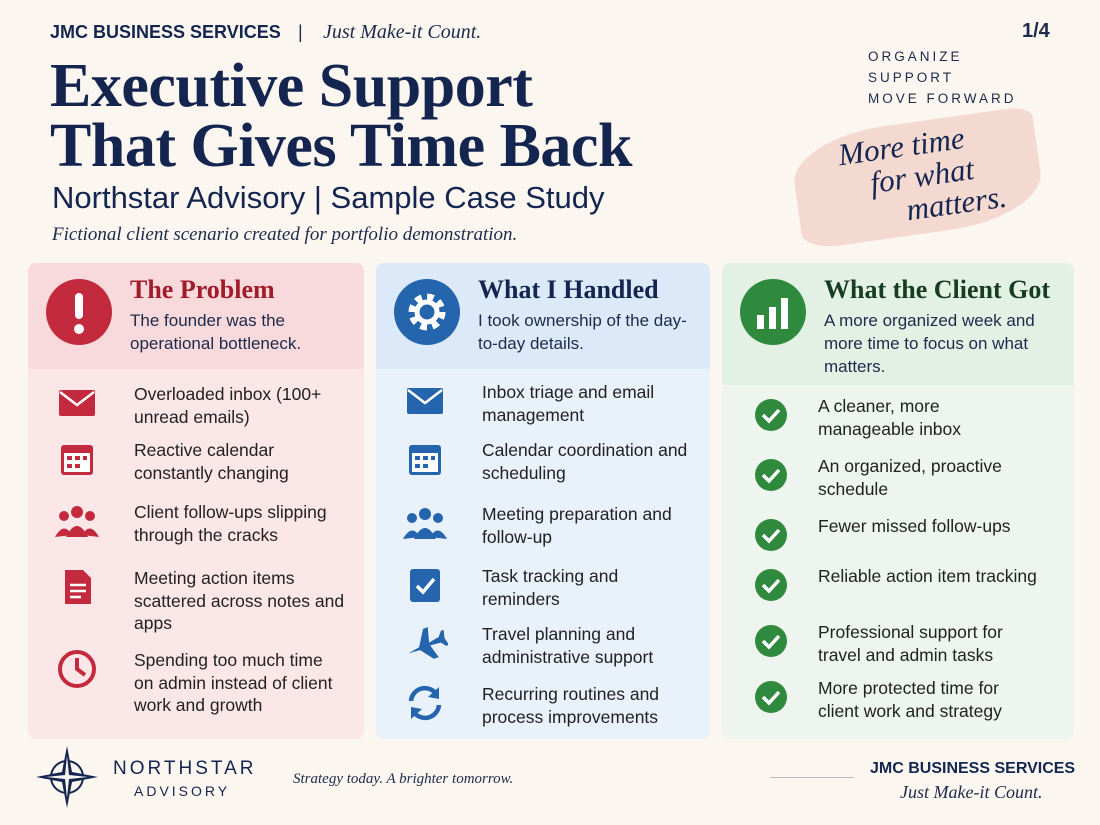  I want to click on divider, so click(812, 777).